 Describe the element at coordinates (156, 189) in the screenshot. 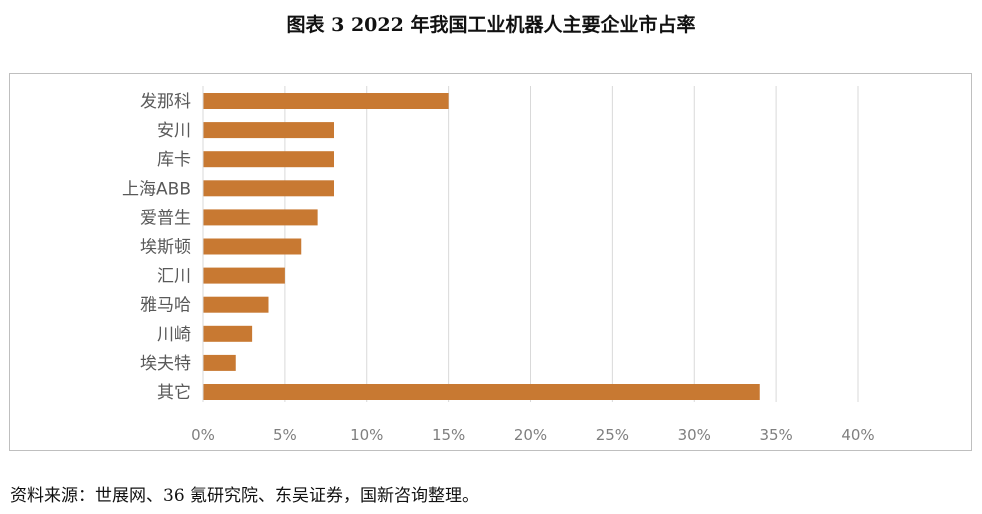

I see `category-label: 上海ABB` at that location.